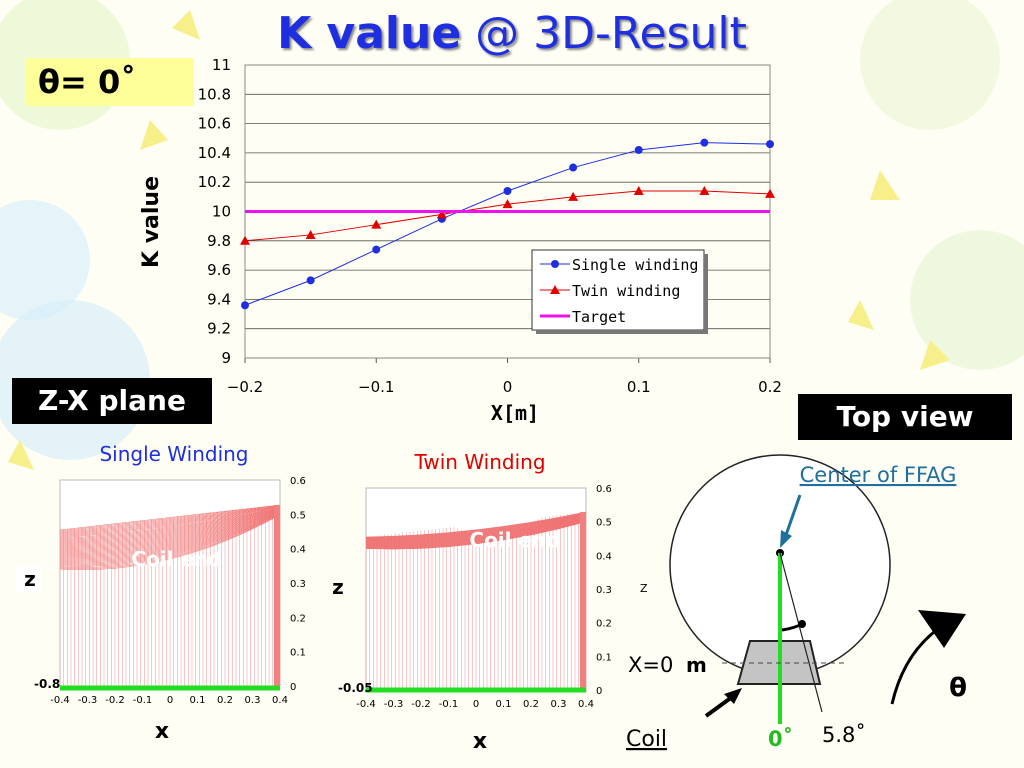 Image resolution: width=1024 pixels, height=768 pixels. Describe the element at coordinates (151, 222) in the screenshot. I see `y-axis-label: K value` at that location.